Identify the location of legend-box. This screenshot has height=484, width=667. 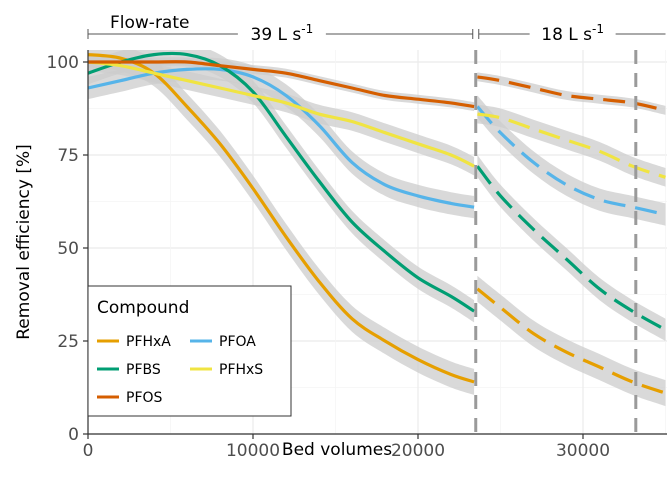
(189, 351).